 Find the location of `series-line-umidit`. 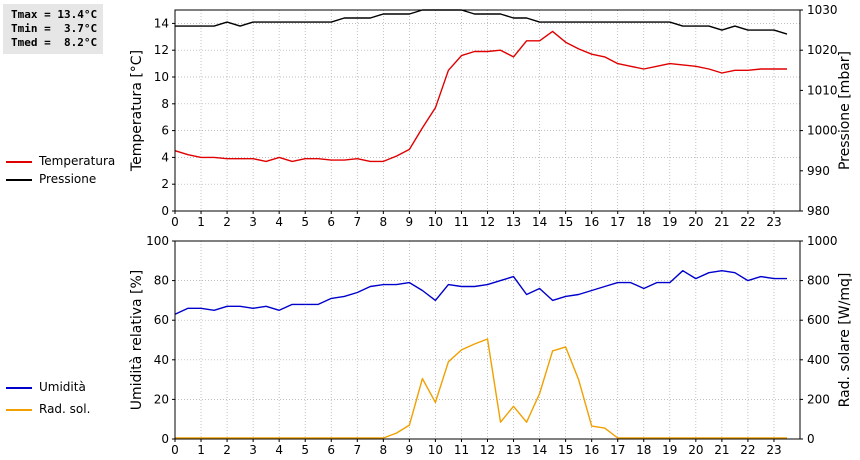

series-line-umidit is located at coordinates (480, 292).